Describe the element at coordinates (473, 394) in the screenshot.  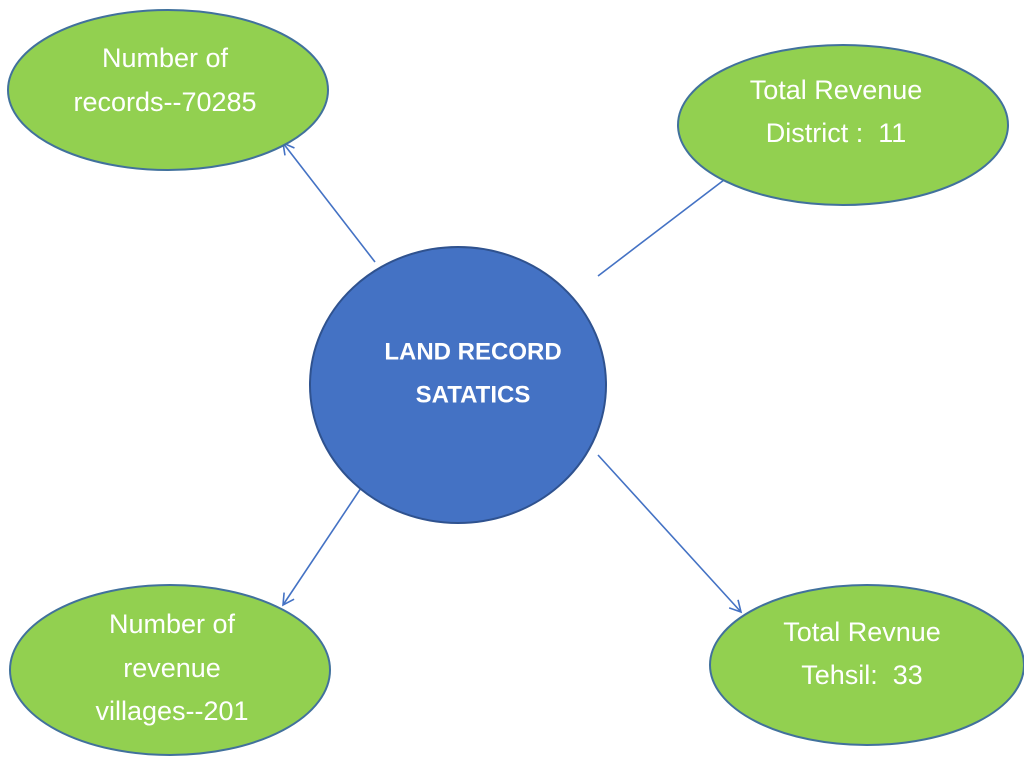
I see `node-label: SATATICS` at that location.